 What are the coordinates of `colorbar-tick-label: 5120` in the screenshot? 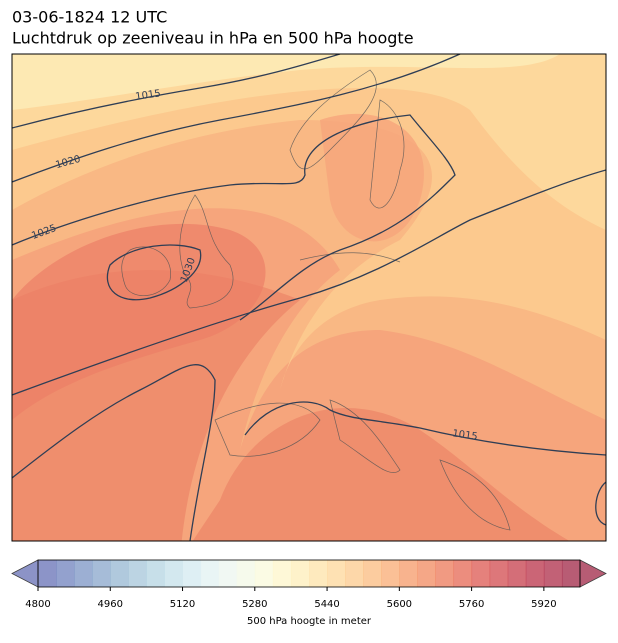 It's located at (182, 604).